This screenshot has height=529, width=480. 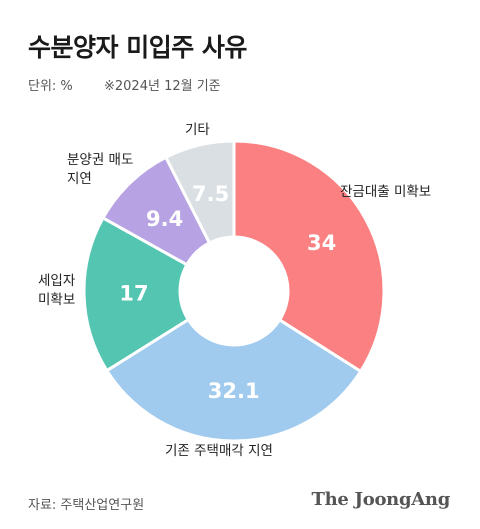 What do you see at coordinates (234, 391) in the screenshot?
I see `data-label-1: 32.1` at bounding box center [234, 391].